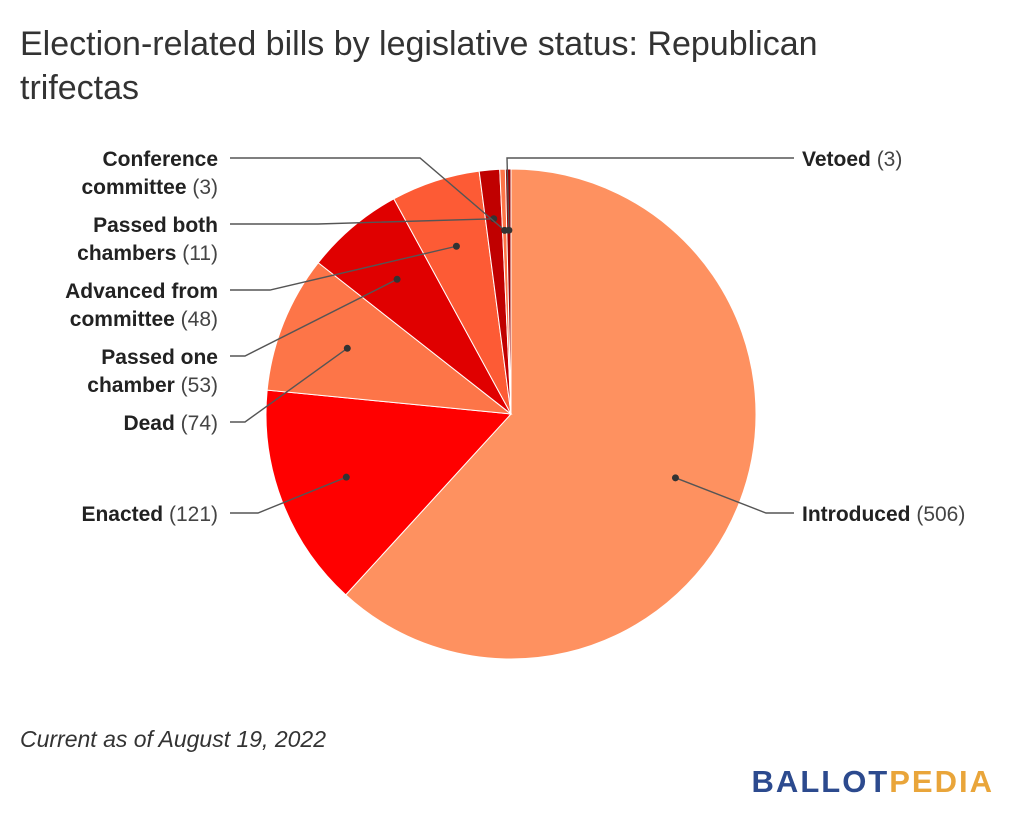 The width and height of the screenshot is (1020, 826). What do you see at coordinates (941, 781) in the screenshot?
I see `logo-part-pedia: PEDIA` at bounding box center [941, 781].